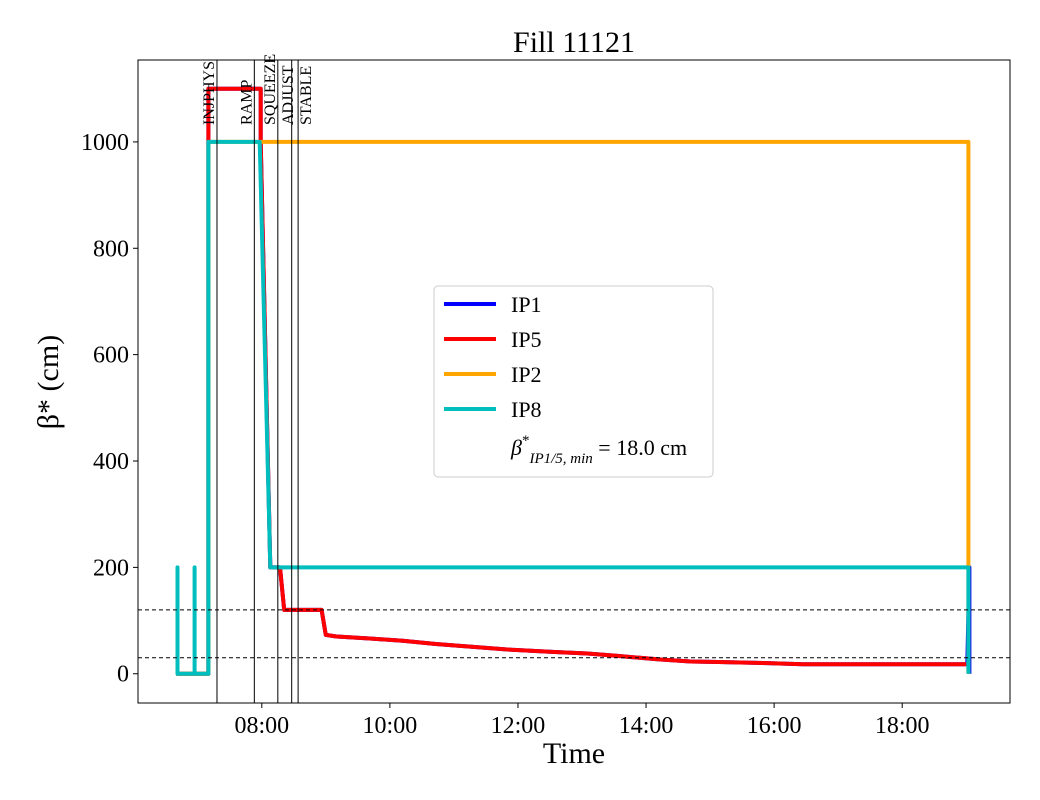 The image size is (1040, 800). Describe the element at coordinates (526, 374) in the screenshot. I see `legend-label-ip2: IP2` at that location.